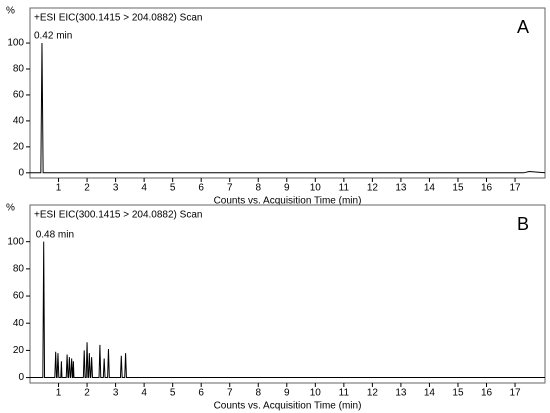 The height and width of the screenshot is (413, 550). I want to click on panel-annotation: B, so click(523, 224).